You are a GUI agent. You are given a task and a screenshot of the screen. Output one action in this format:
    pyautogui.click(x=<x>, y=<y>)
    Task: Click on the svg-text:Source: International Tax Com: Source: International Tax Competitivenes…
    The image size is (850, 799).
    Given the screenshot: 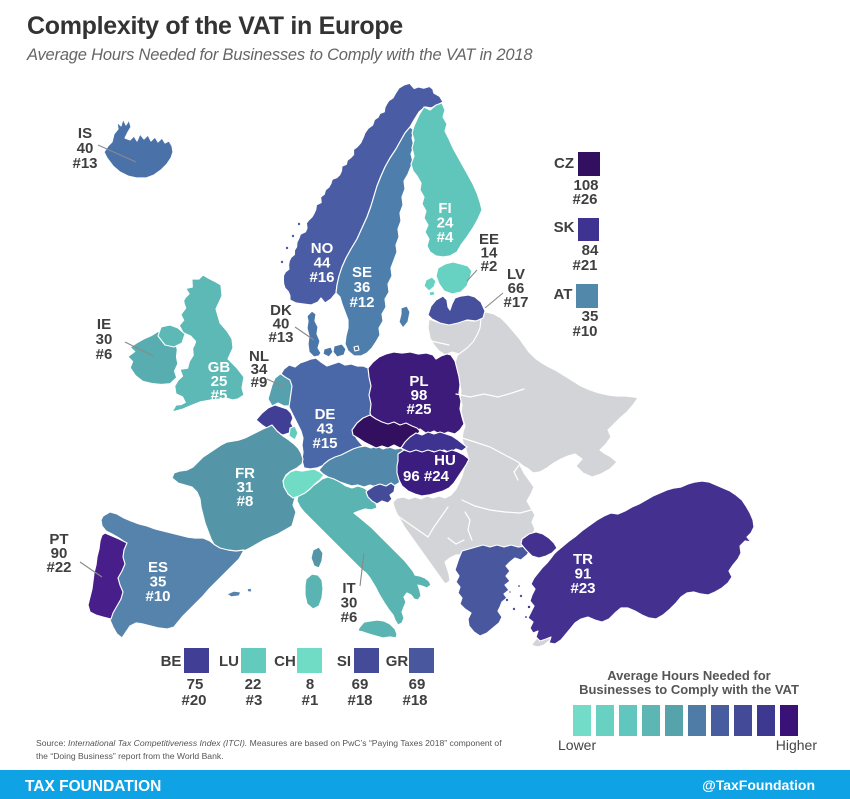 What is the action you would take?
    pyautogui.click(x=269, y=743)
    